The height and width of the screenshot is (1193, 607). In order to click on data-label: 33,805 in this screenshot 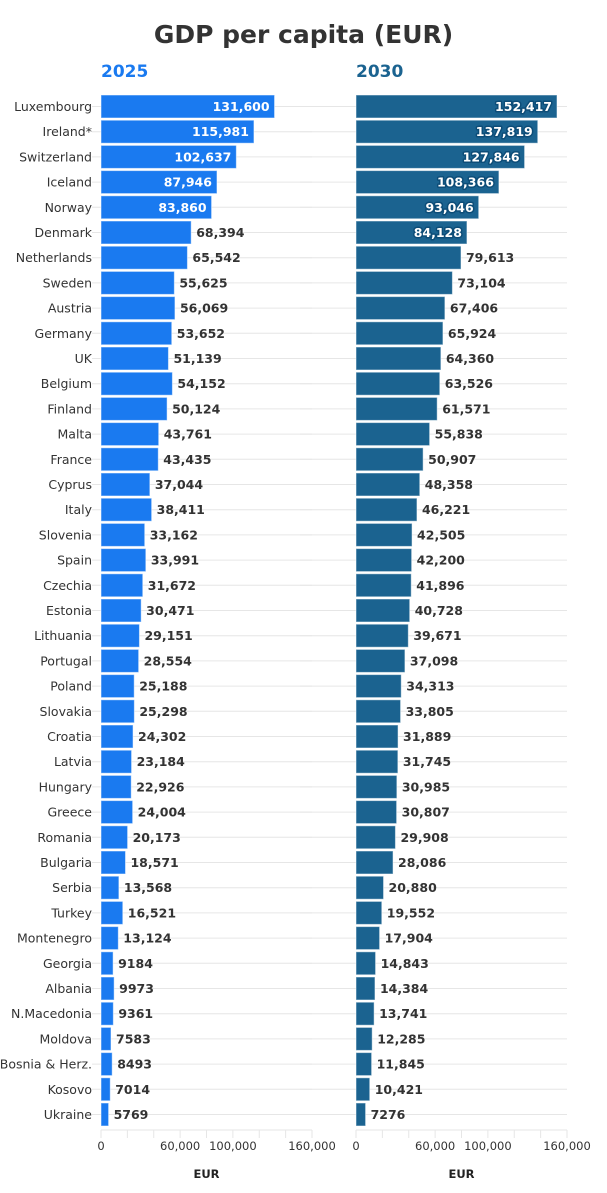, I will do `click(430, 711)`.